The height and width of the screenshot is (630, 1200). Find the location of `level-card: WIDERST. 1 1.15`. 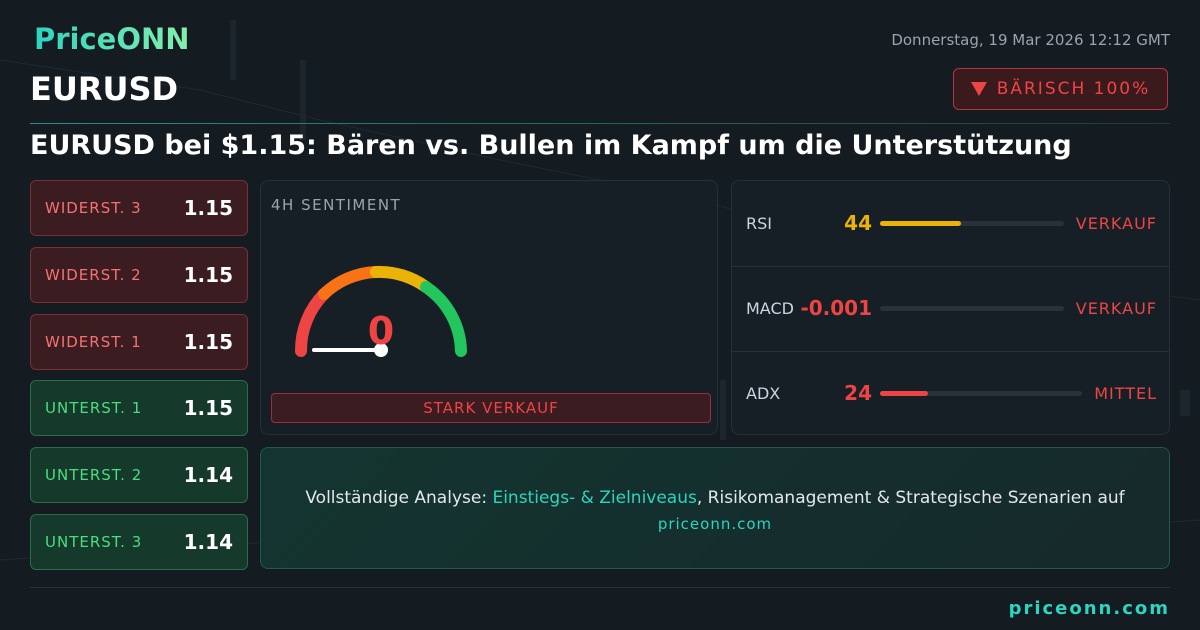

level-card: WIDERST. 1 1.15 is located at coordinates (139, 342).